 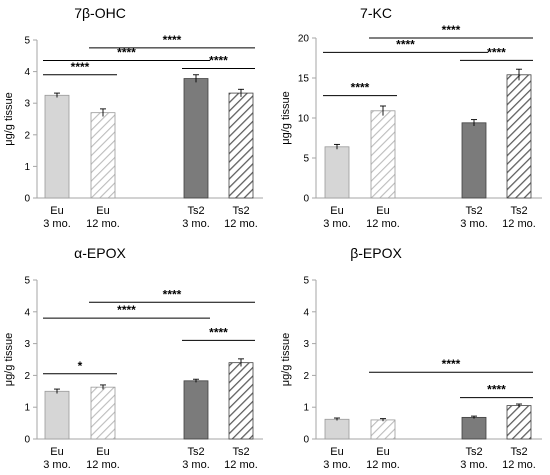 I want to click on chart-title: α-EPOX, so click(x=100, y=253).